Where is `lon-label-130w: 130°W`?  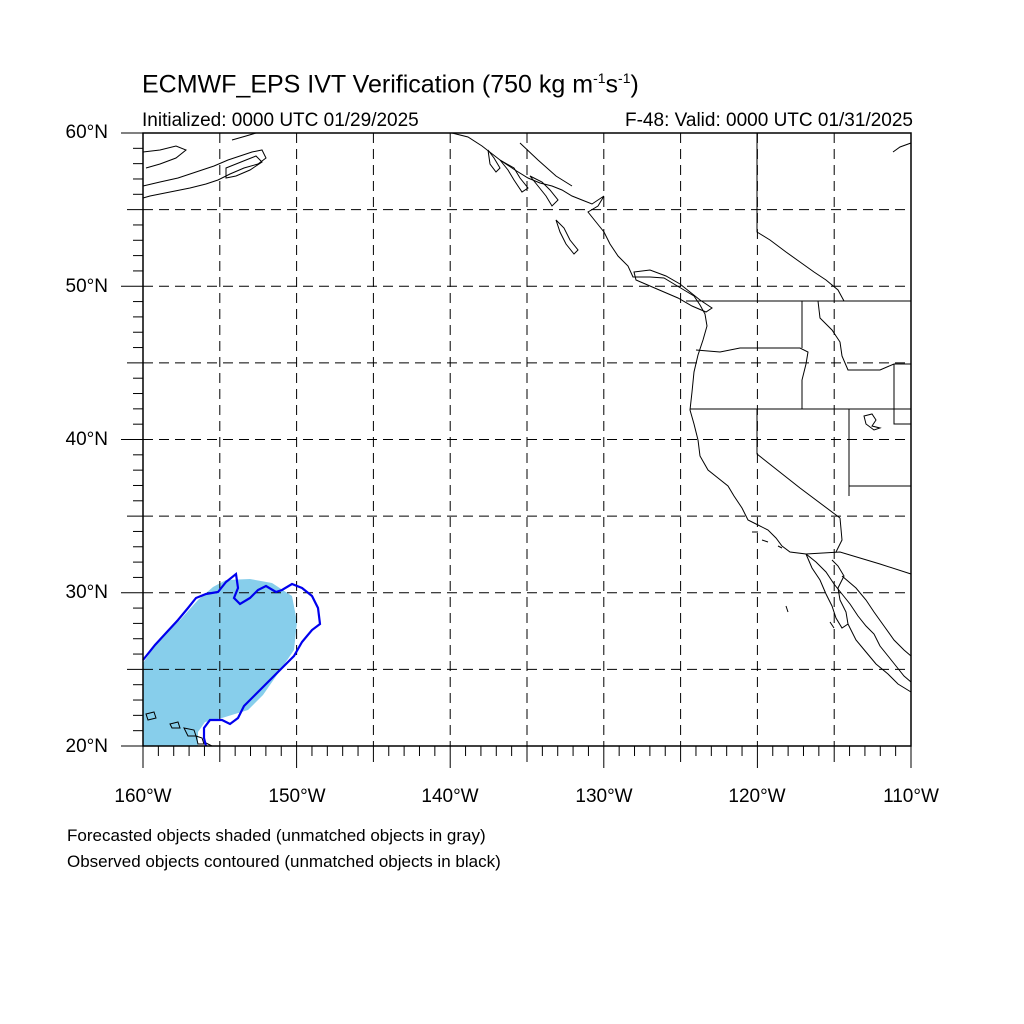 lon-label-130w: 130°W is located at coordinates (604, 796).